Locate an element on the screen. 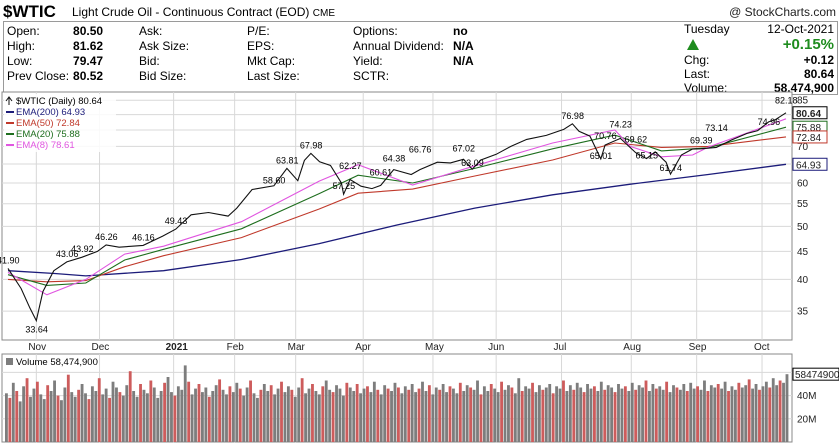 The image size is (839, 443). last-label: Last: is located at coordinates (697, 74).